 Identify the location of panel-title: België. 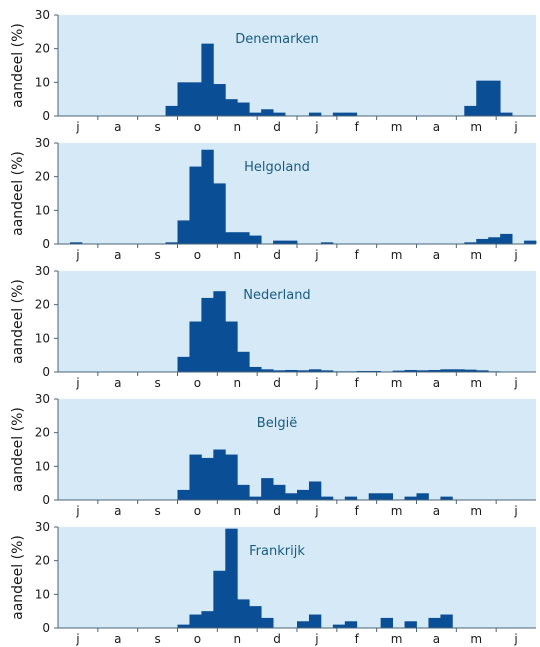
(277, 423).